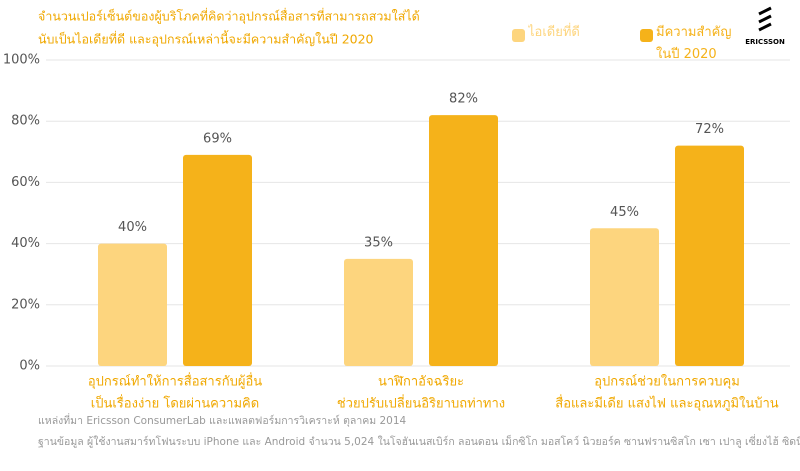 The height and width of the screenshot is (471, 800). I want to click on legend-item: ไอเดียที่ดี, so click(554, 32).